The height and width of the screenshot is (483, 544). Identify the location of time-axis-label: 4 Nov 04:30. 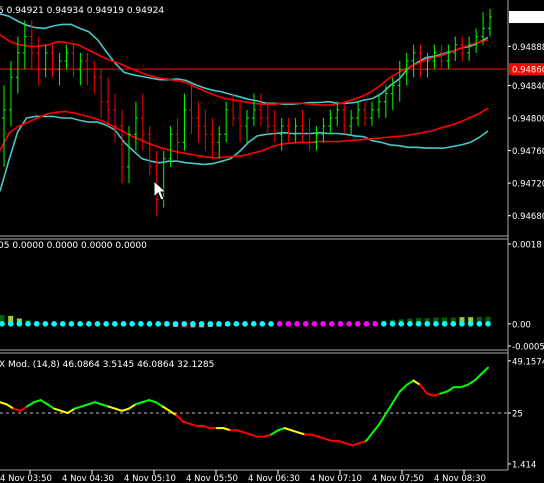
(88, 478).